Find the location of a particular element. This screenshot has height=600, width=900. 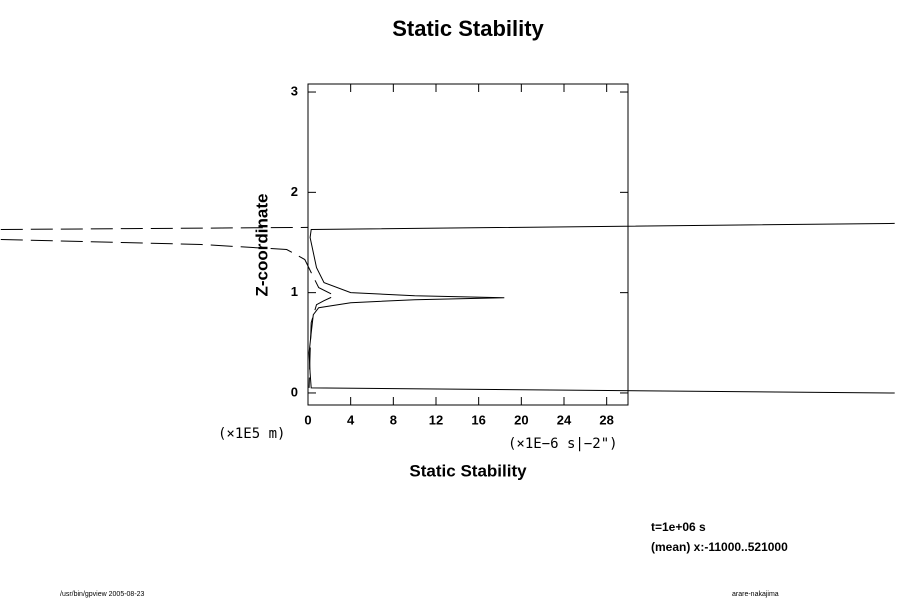

annotation: (mean) x:-11000..521000 is located at coordinates (719, 547).